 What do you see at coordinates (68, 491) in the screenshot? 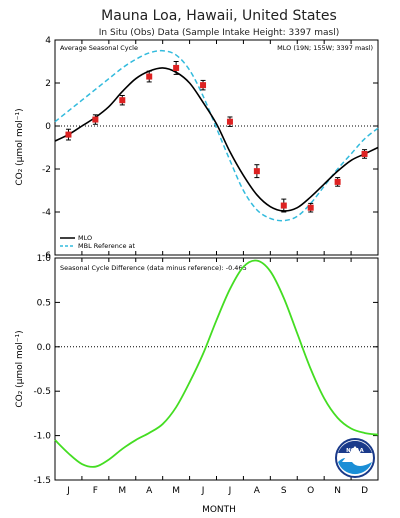
I see `x-tick-label-0: J` at bounding box center [68, 491].